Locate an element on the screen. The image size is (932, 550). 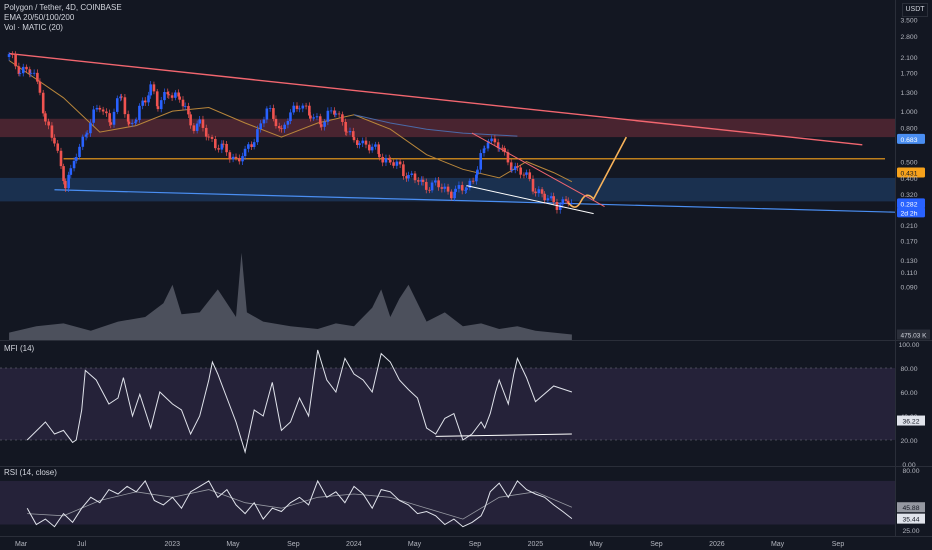
rsi-title: RSI (14, close) is located at coordinates (30, 472).